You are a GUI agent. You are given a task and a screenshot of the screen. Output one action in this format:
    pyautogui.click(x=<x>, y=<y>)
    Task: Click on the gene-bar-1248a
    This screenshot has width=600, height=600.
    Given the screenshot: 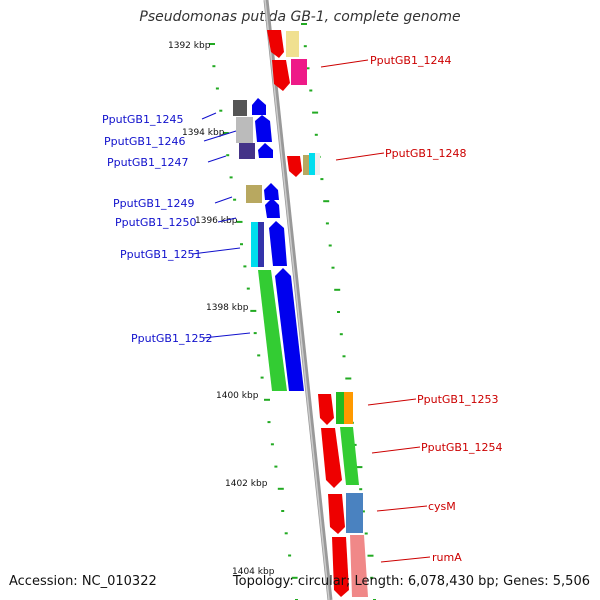 What is the action you would take?
    pyautogui.click(x=306, y=165)
    